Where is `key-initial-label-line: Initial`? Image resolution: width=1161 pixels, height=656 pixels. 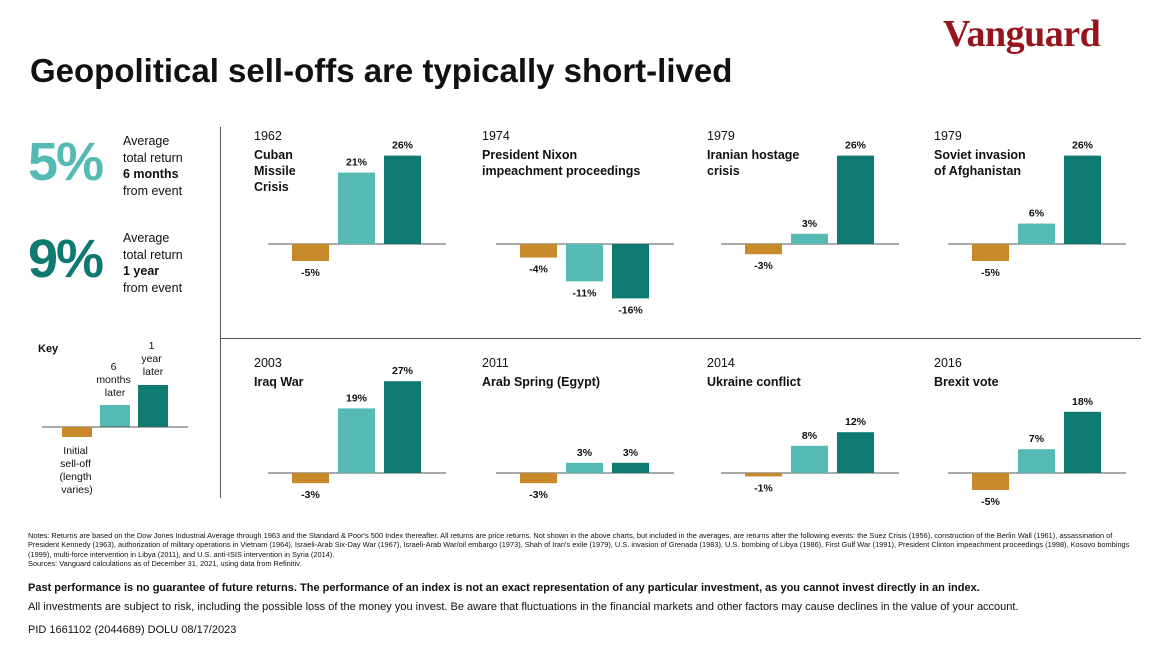 key-initial-label-line: Initial is located at coordinates (75, 451).